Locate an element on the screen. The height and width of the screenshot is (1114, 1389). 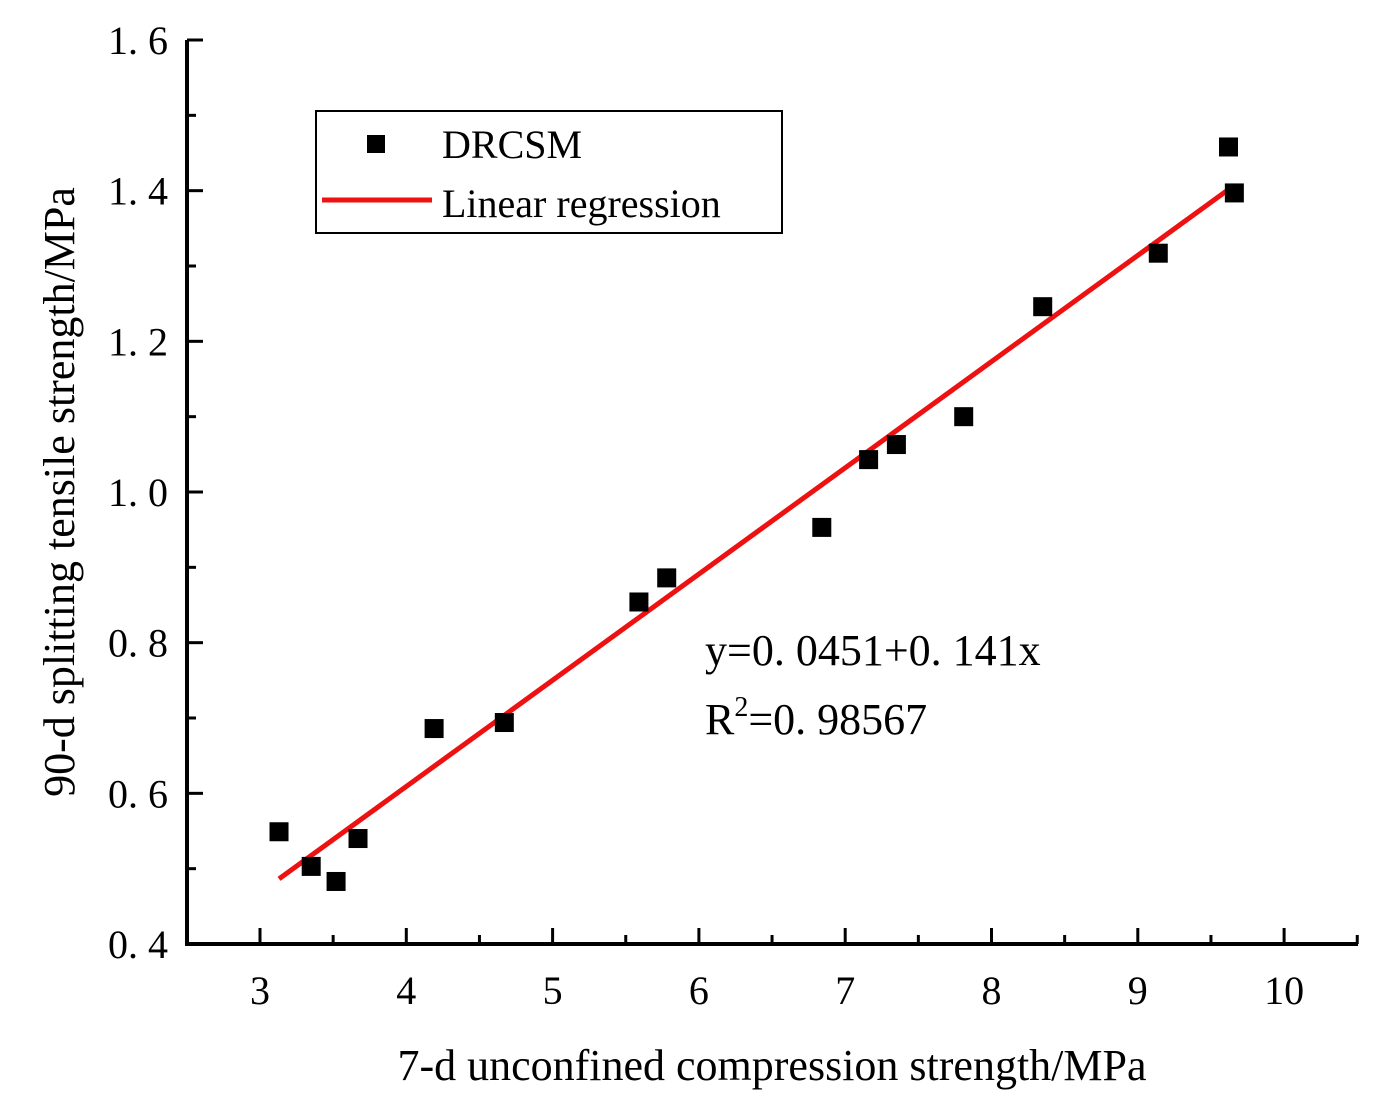
r-squared-value: =0. 98567 is located at coordinates (837, 719).